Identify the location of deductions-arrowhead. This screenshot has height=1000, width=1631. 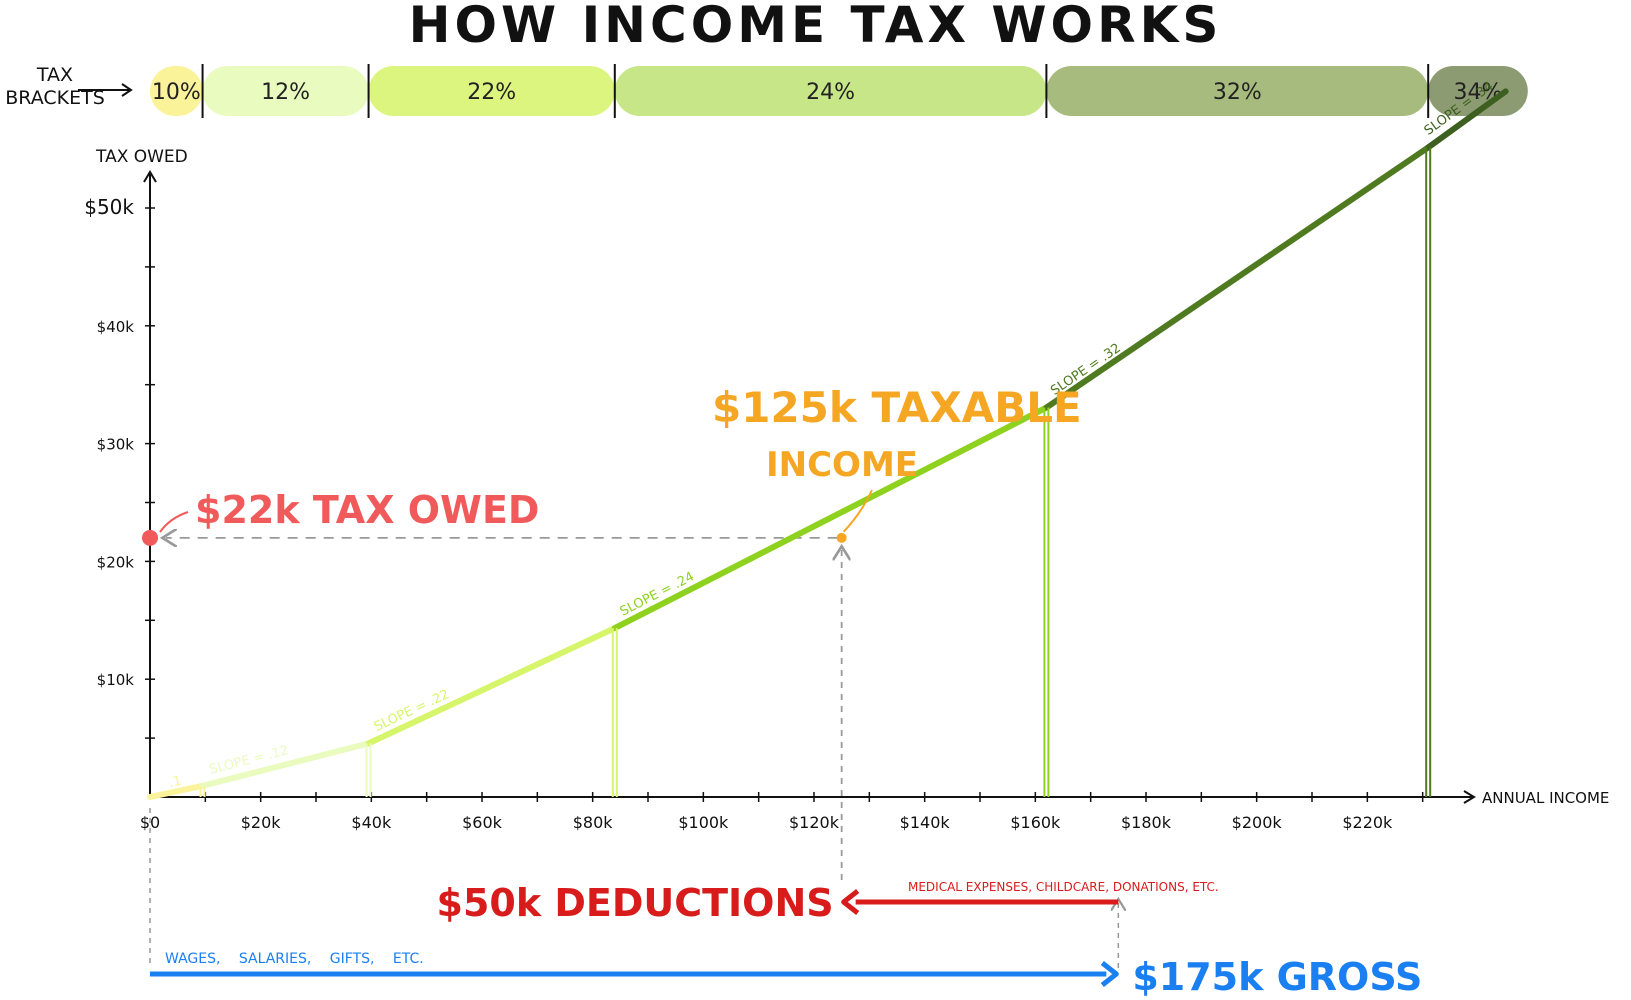
(850, 902).